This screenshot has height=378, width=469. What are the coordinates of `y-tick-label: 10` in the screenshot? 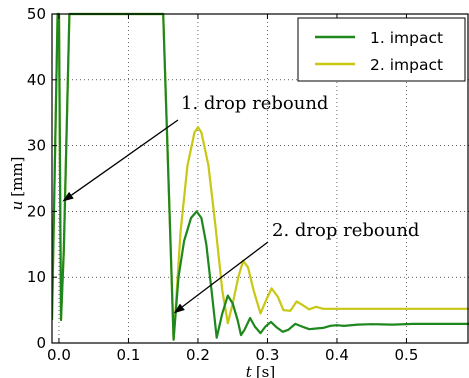 It's located at (36, 277).